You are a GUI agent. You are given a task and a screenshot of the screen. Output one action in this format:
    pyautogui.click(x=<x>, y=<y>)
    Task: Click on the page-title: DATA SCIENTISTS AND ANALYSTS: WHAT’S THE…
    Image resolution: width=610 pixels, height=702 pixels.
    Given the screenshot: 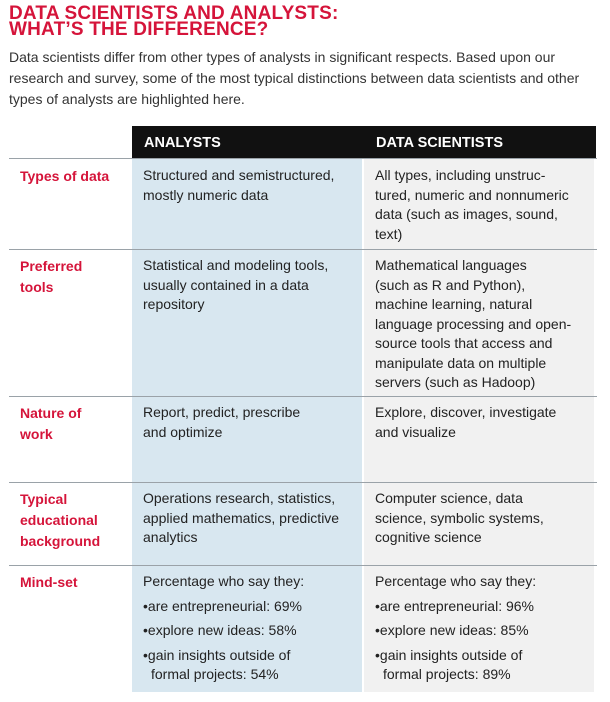 What is the action you would take?
    pyautogui.click(x=304, y=21)
    